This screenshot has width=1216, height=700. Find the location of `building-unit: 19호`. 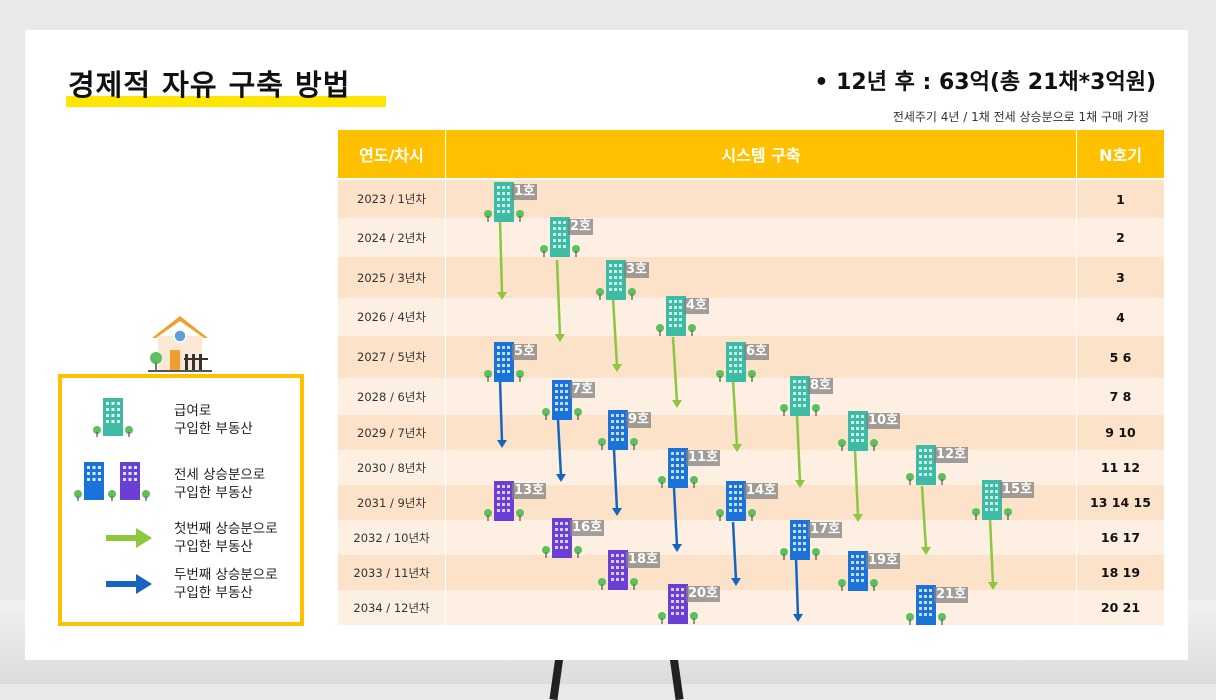

building-unit: 19호 is located at coordinates (869, 571).